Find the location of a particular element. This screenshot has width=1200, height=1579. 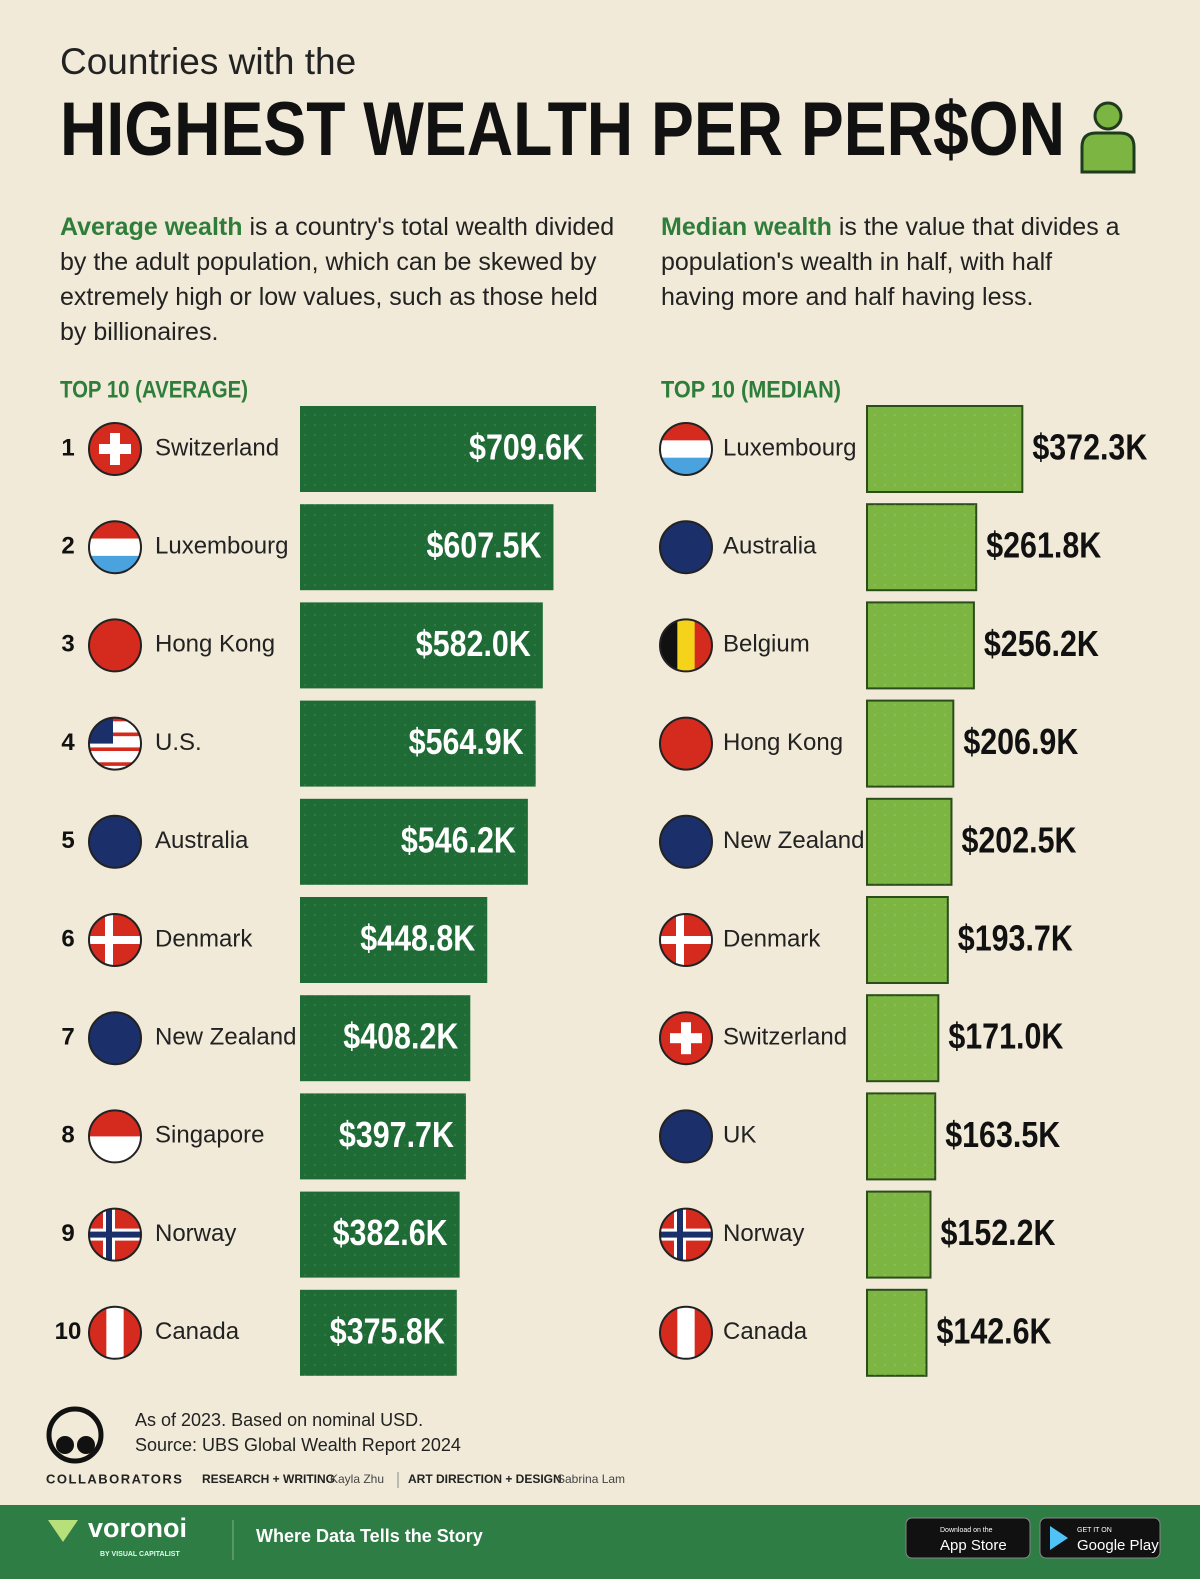

value-label: $607.5K is located at coordinates (483, 545).